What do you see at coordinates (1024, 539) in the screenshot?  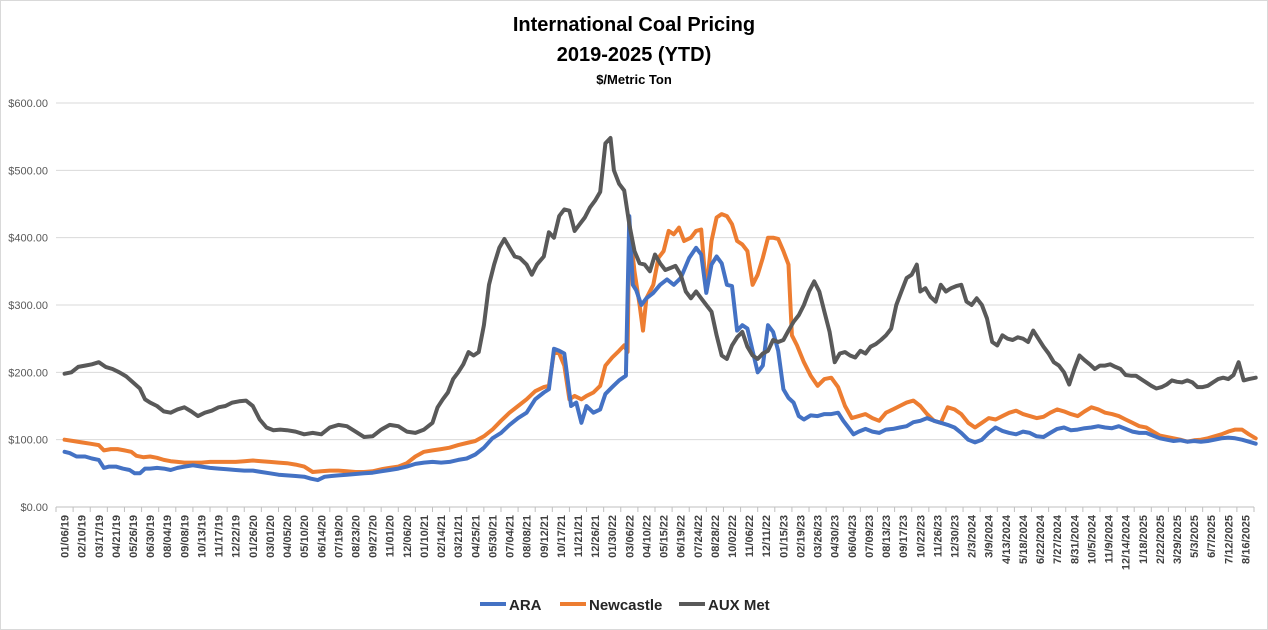 I see `x-tick-label: 5/18/2024` at bounding box center [1024, 539].